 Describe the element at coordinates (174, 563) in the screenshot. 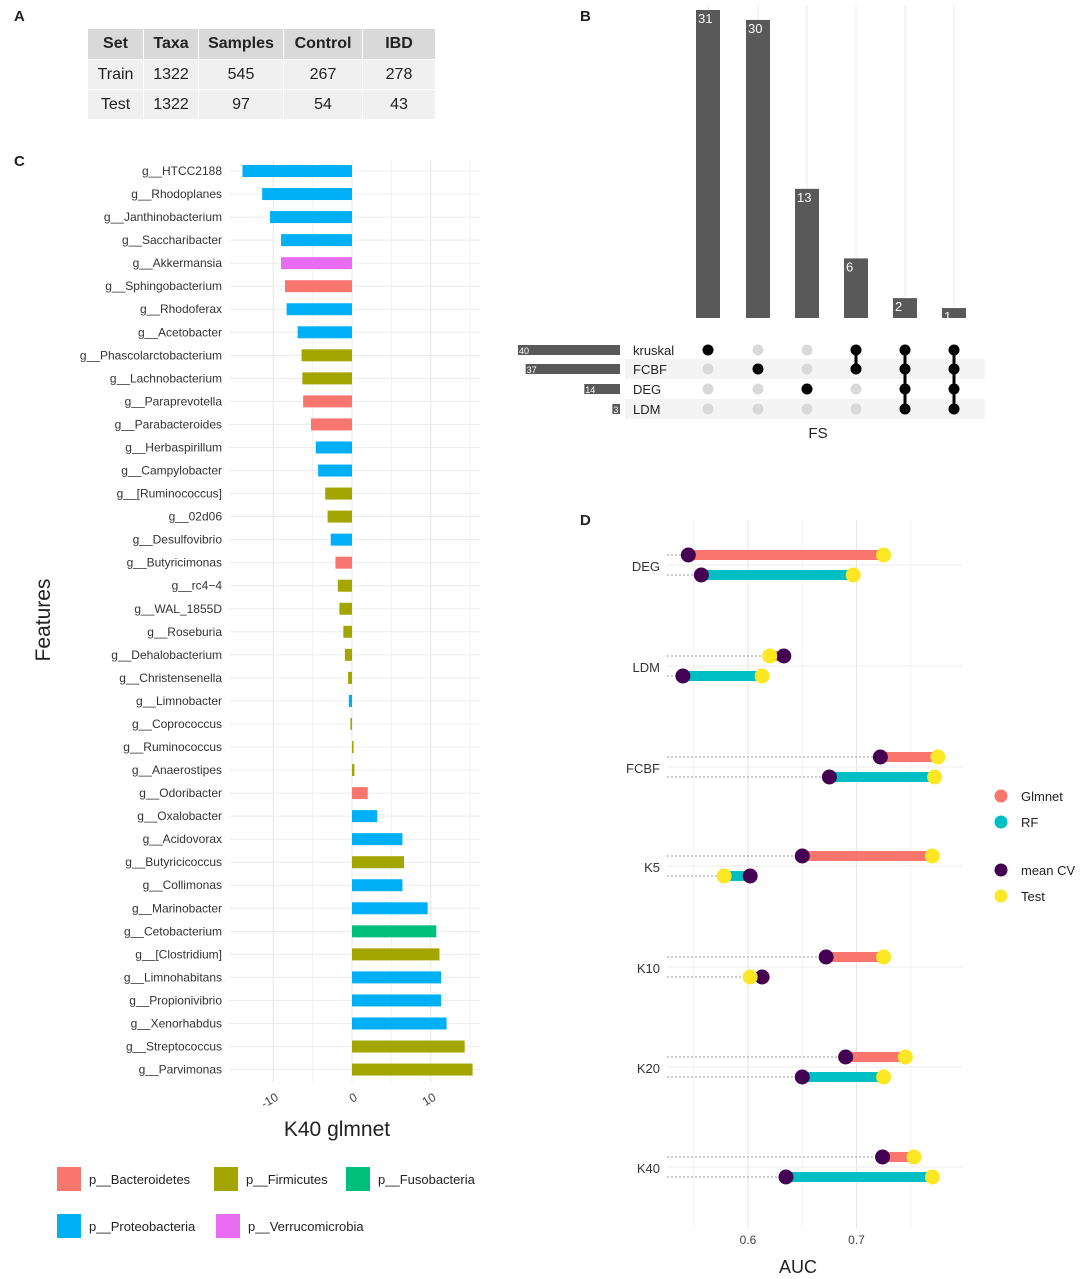

I see `feature-label: g__Butyricimonas` at that location.